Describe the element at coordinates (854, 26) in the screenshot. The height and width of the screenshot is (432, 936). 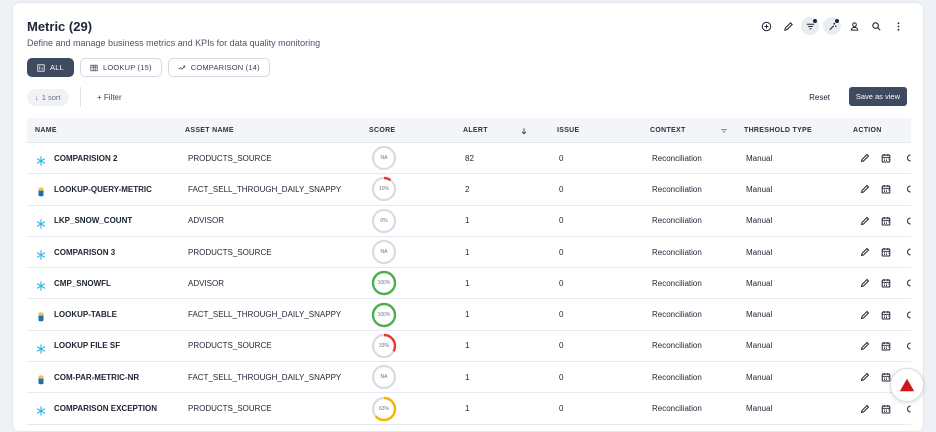
I see `user-icon` at that location.